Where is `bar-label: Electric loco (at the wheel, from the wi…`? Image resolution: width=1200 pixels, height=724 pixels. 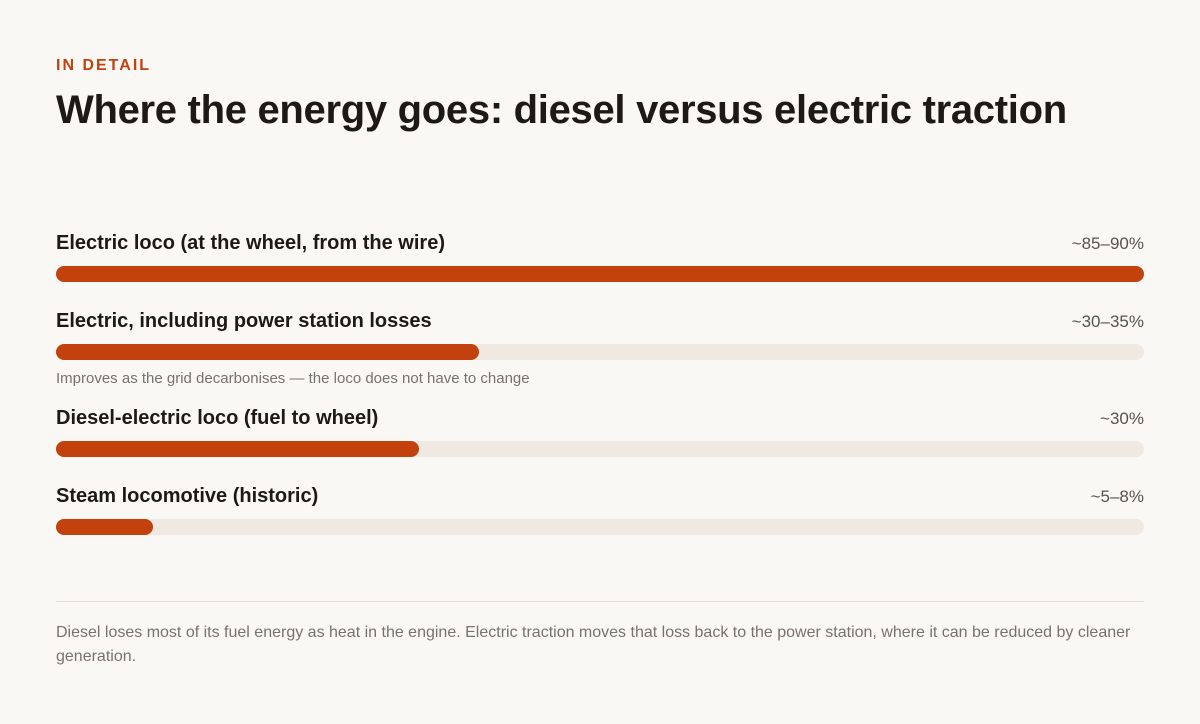 bar-label: Electric loco (at the wheel, from the wi… is located at coordinates (250, 243).